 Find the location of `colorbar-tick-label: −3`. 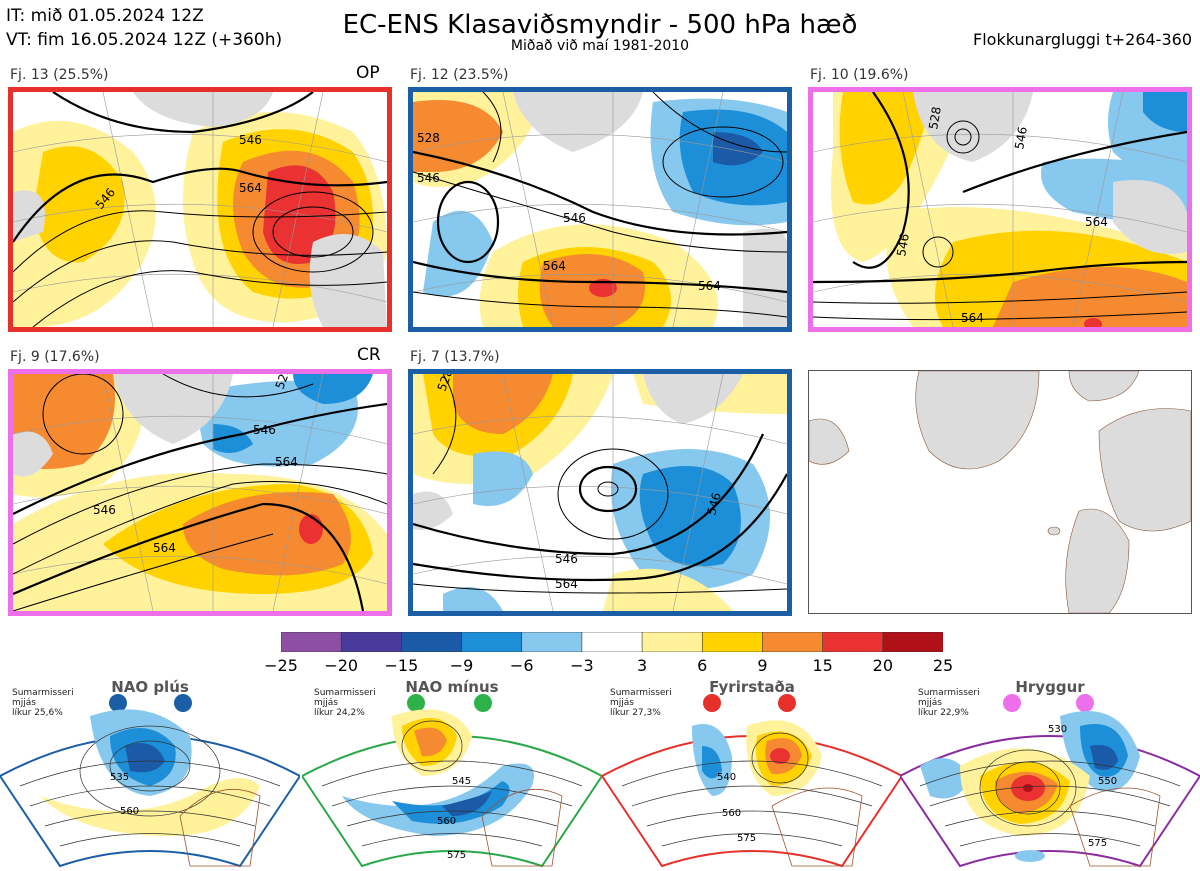

colorbar-tick-label: −3 is located at coordinates (582, 665).